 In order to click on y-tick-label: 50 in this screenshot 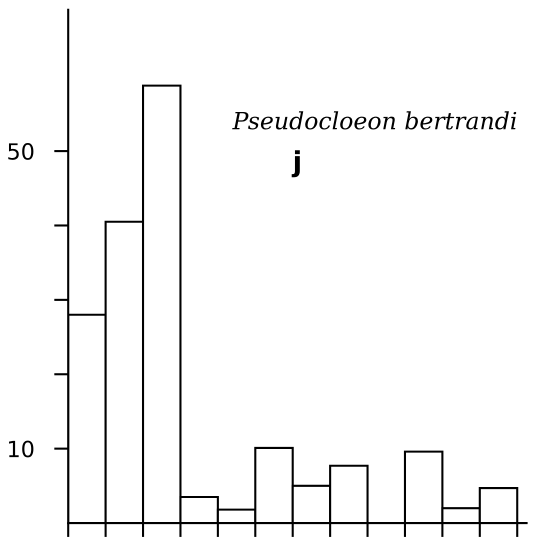, I will do `click(21, 151)`.